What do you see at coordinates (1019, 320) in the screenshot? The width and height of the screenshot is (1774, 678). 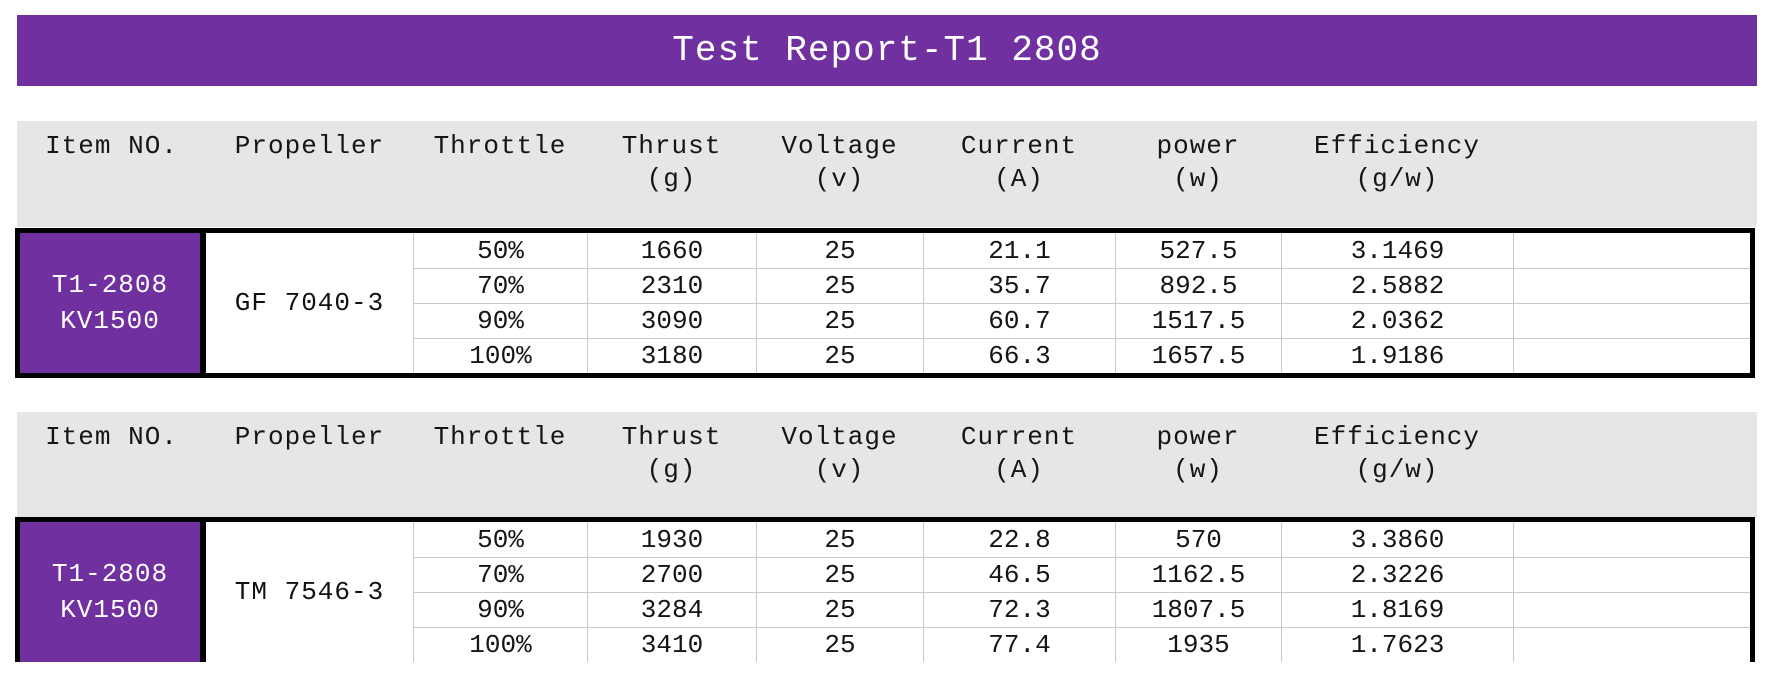 I see `current-cell: 60.7` at bounding box center [1019, 320].